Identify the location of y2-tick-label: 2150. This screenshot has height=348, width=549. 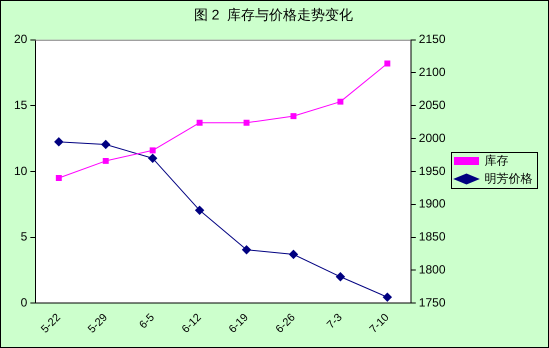
(432, 39).